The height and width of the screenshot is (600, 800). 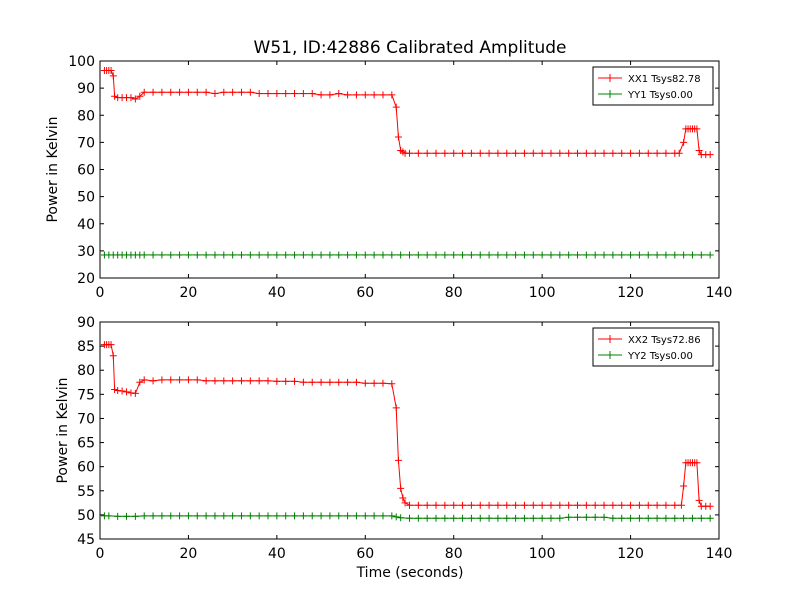 What do you see at coordinates (86, 323) in the screenshot?
I see `y-tick-label: 90` at bounding box center [86, 323].